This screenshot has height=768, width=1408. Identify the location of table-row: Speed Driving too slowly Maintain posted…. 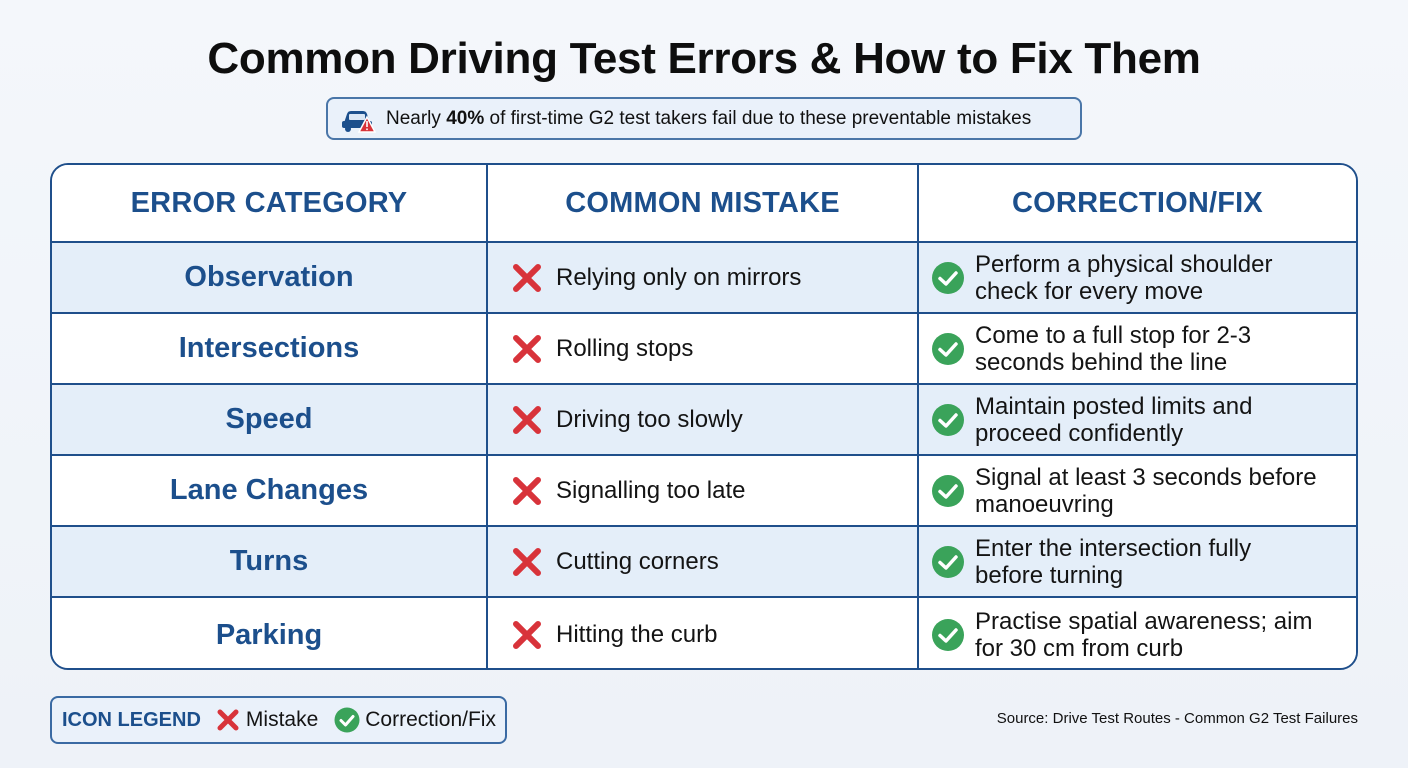
(704, 418).